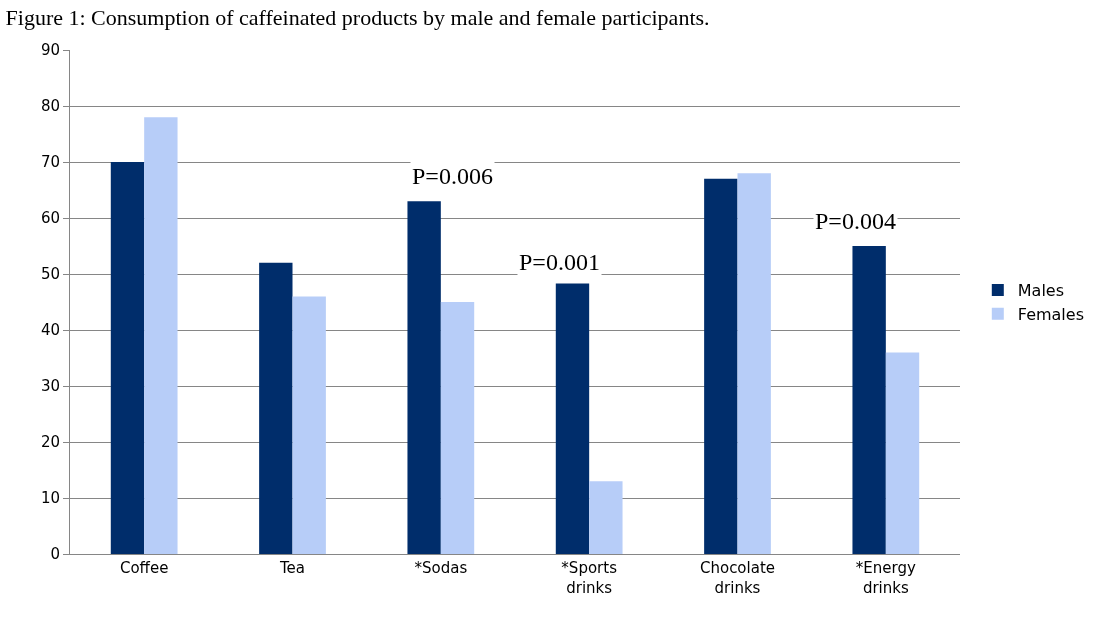 The image size is (1110, 639). I want to click on legend-label: Males, so click(1041, 291).